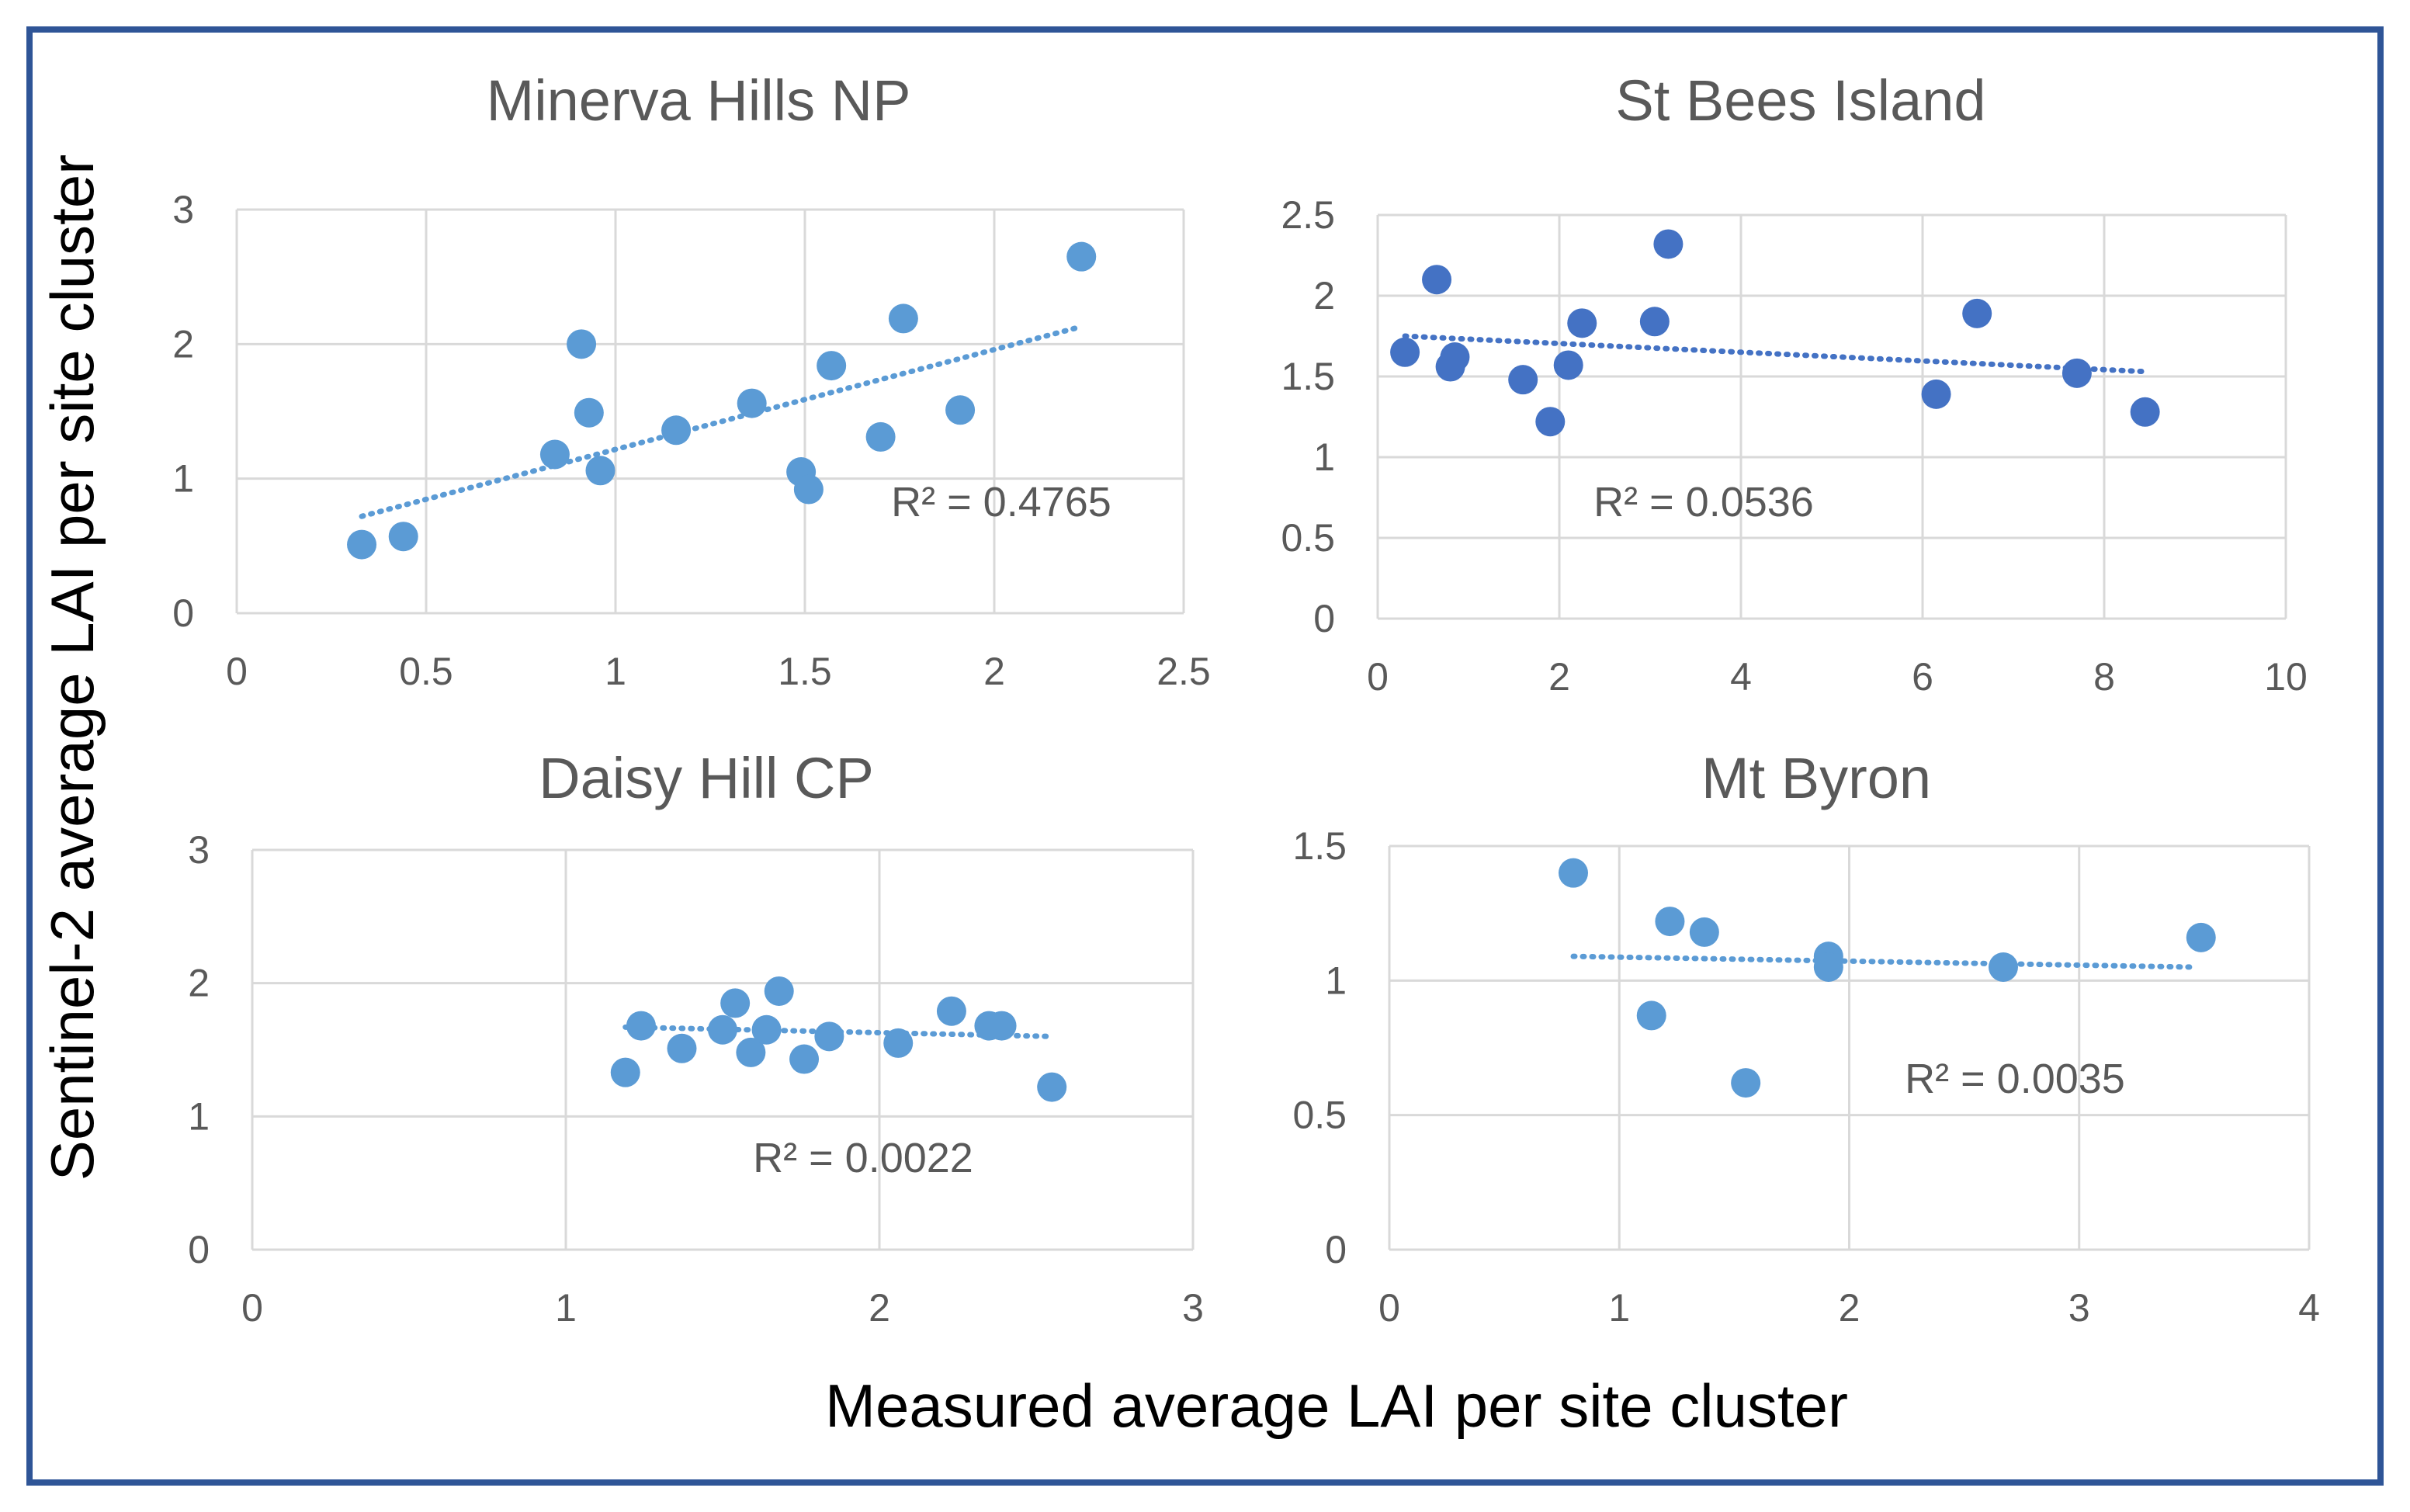  Describe the element at coordinates (707, 778) in the screenshot. I see `panel-title: Daisy Hill CP` at that location.